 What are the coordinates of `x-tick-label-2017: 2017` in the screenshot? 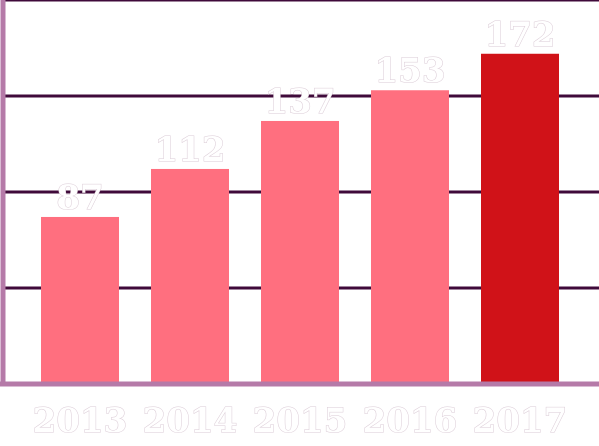 It's located at (520, 421).